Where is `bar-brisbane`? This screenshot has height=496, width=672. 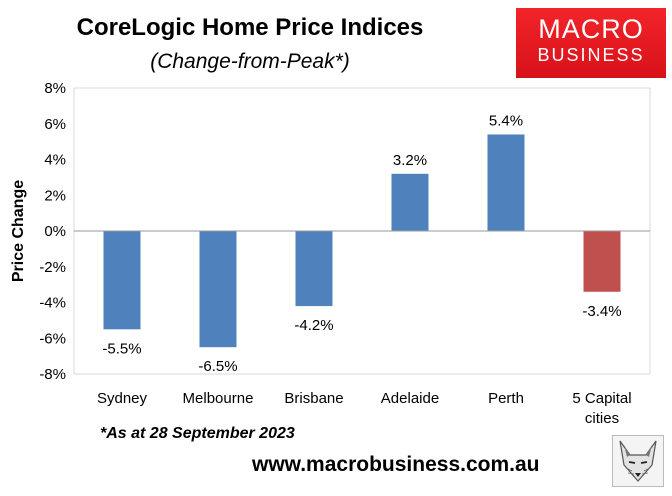 bar-brisbane is located at coordinates (314, 269).